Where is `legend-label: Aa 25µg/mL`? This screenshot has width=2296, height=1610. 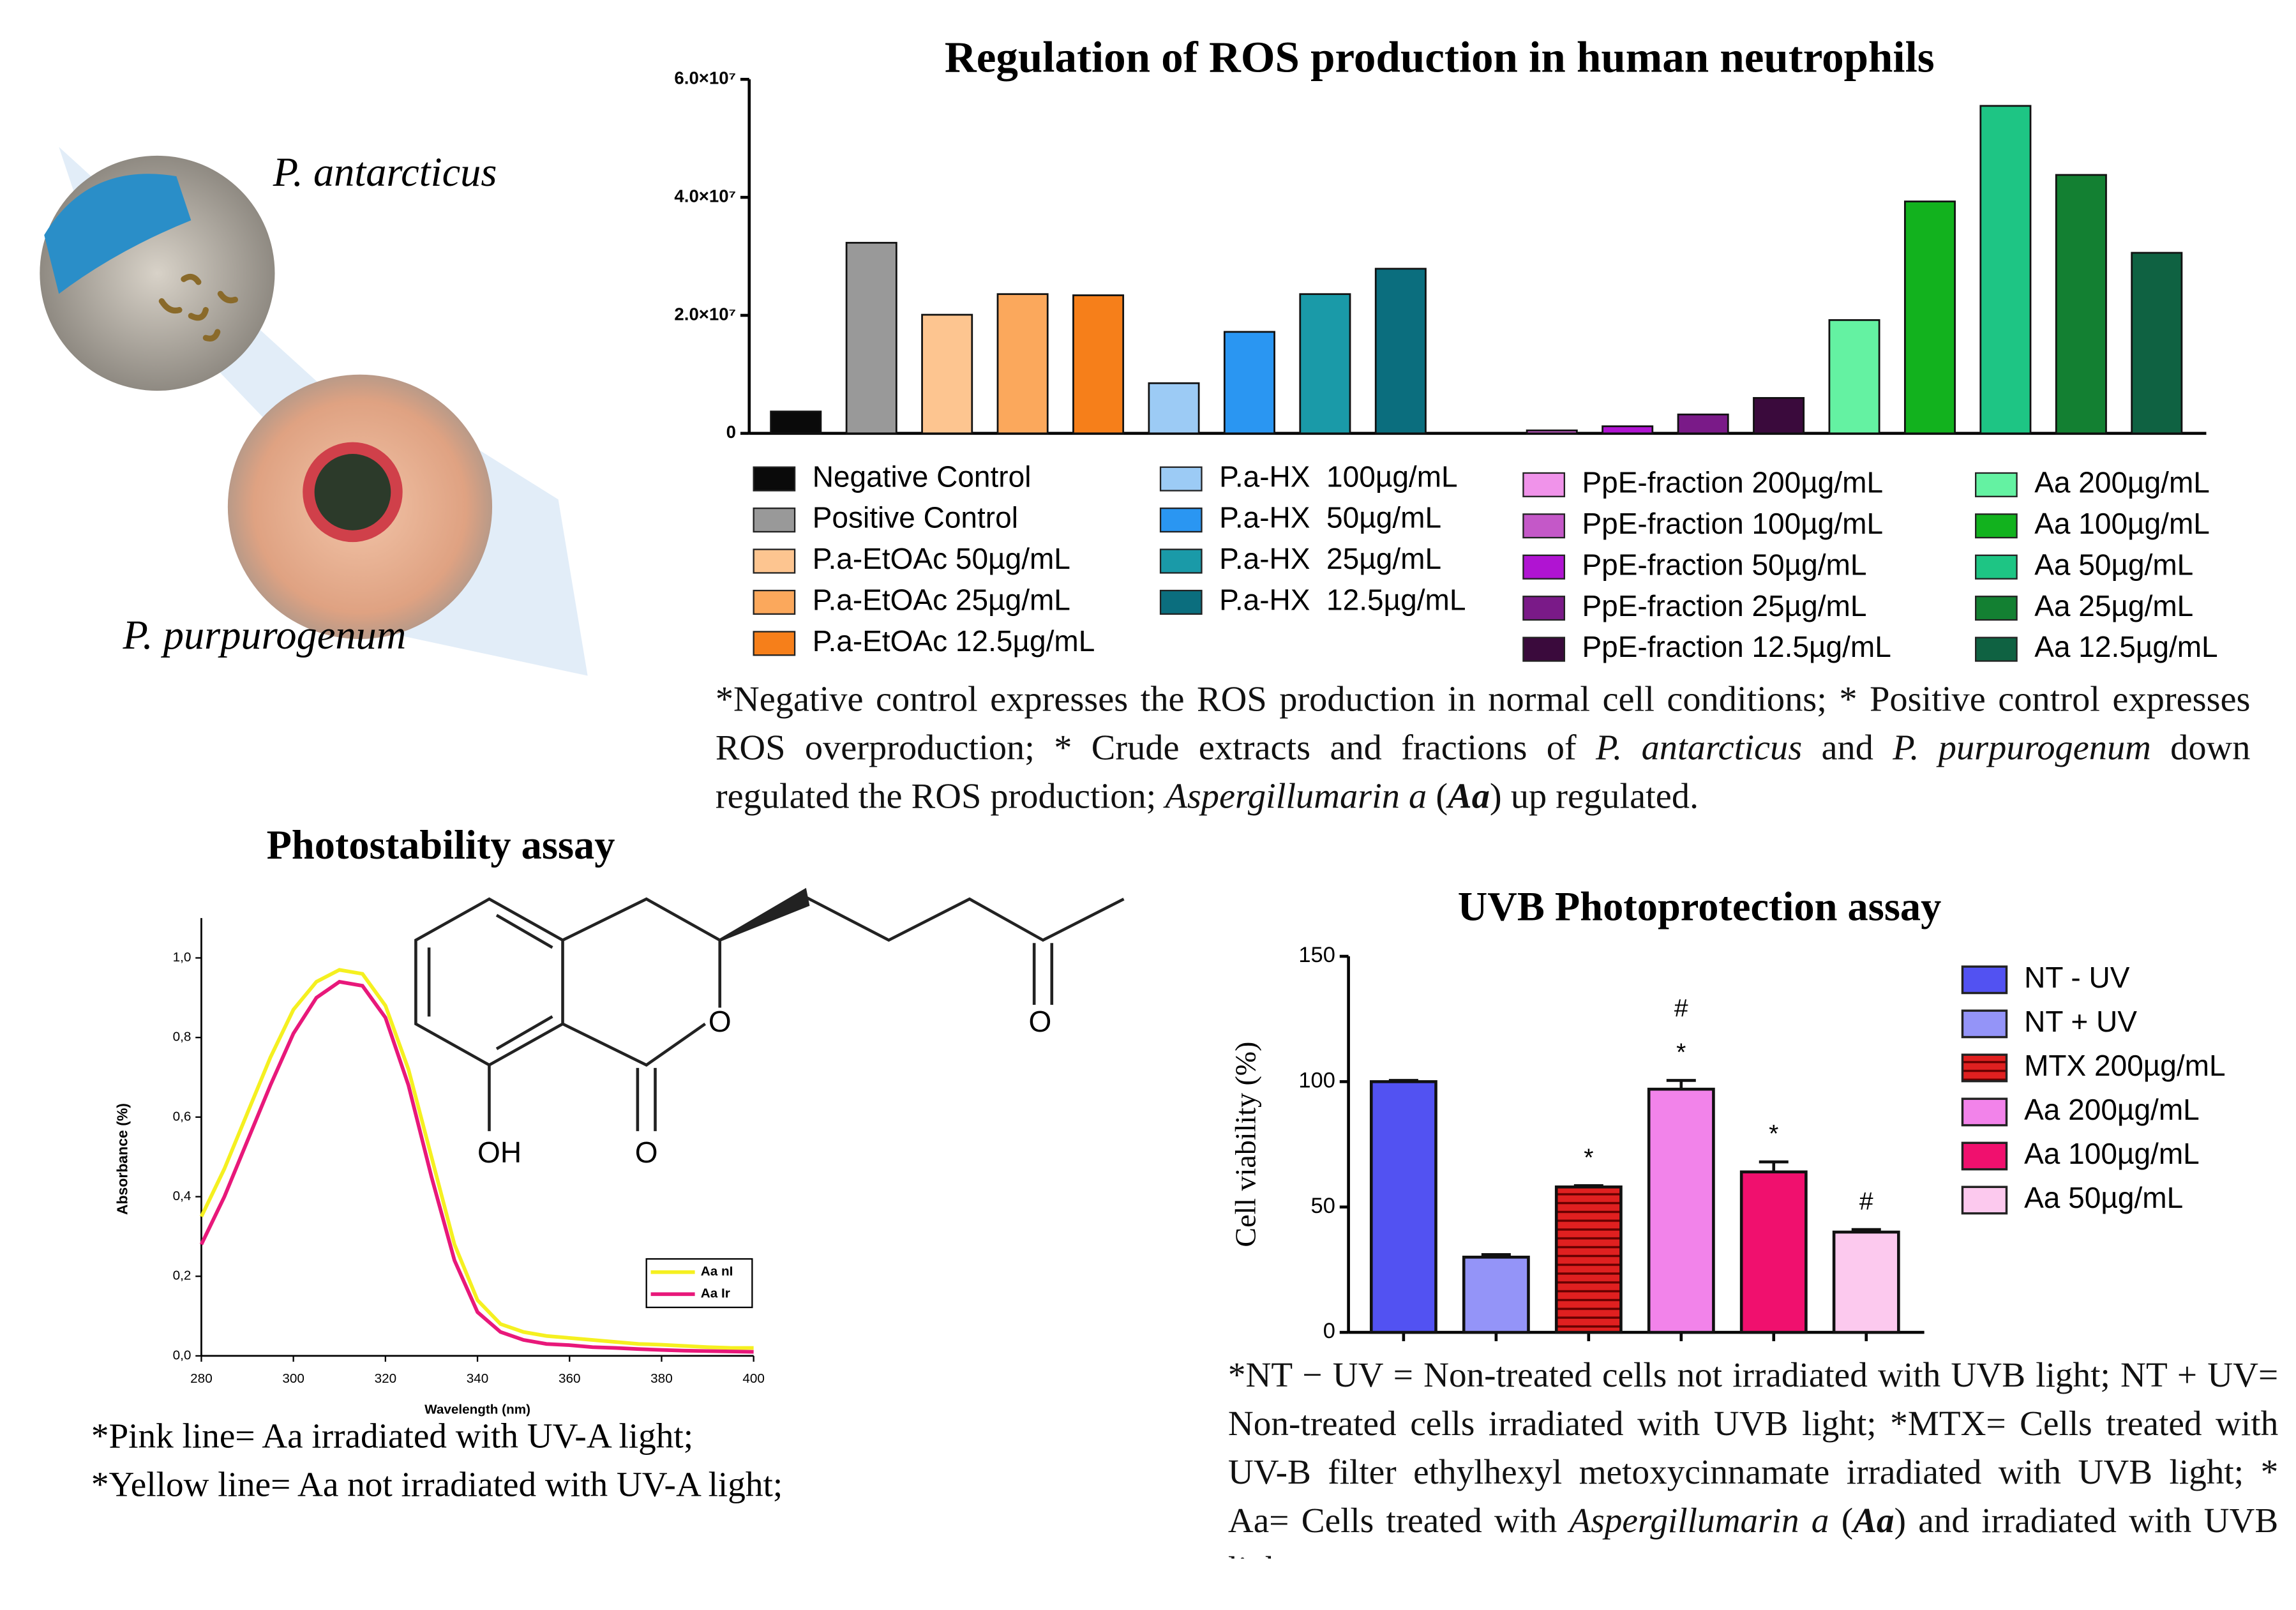 legend-label: Aa 25µg/mL is located at coordinates (2113, 605).